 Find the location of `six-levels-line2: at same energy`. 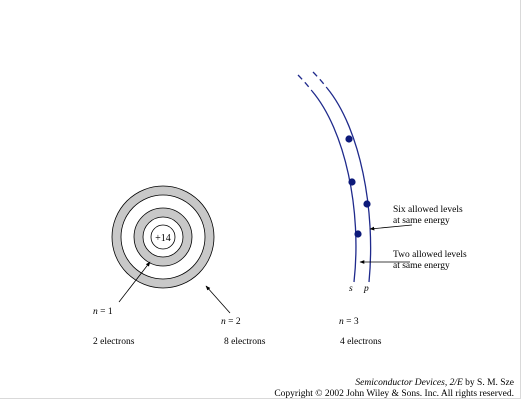

six-levels-line2: at same energy is located at coordinates (421, 221).